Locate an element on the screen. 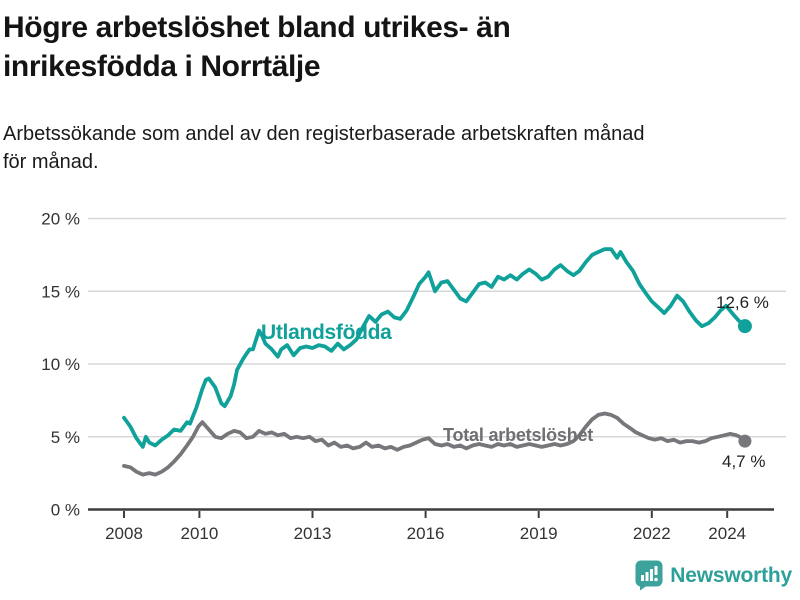 This screenshot has height=600, width=800. x-tick-label: 2019 is located at coordinates (539, 533).